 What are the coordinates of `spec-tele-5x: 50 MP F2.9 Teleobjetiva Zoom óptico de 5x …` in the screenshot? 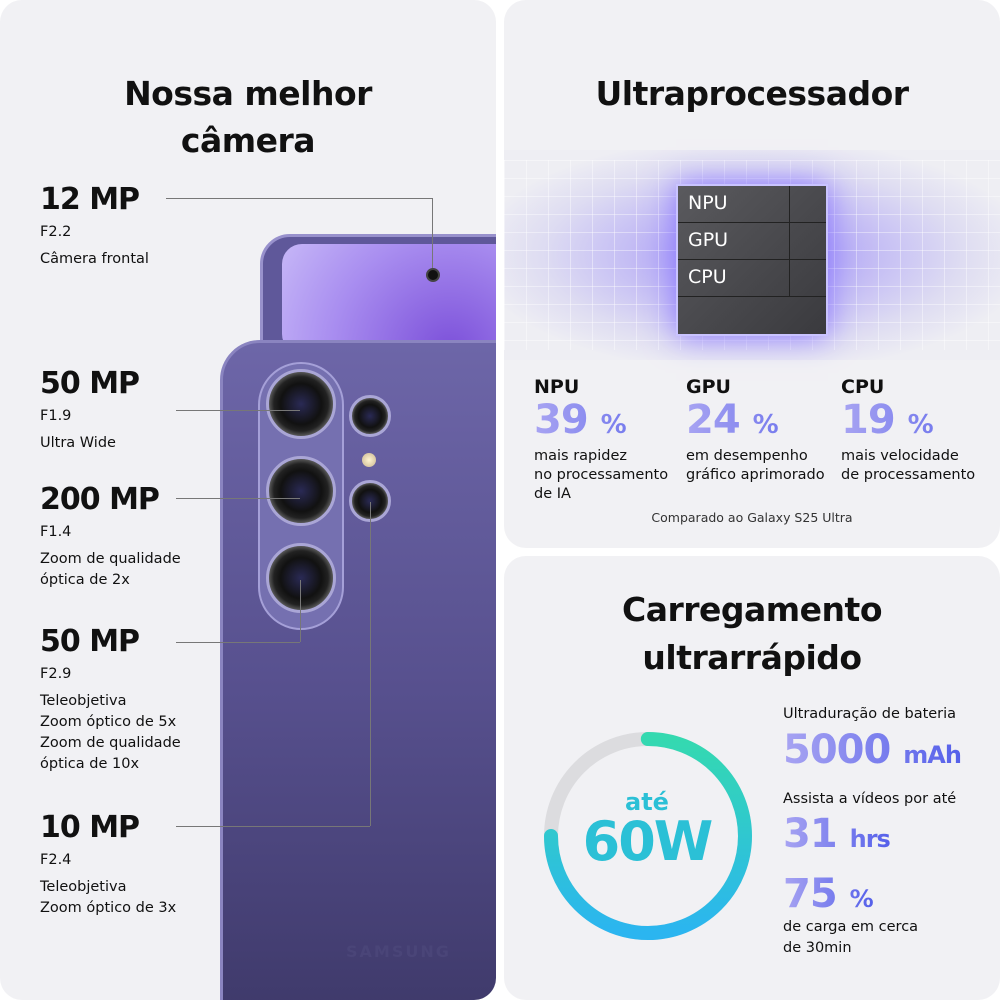 It's located at (110, 698).